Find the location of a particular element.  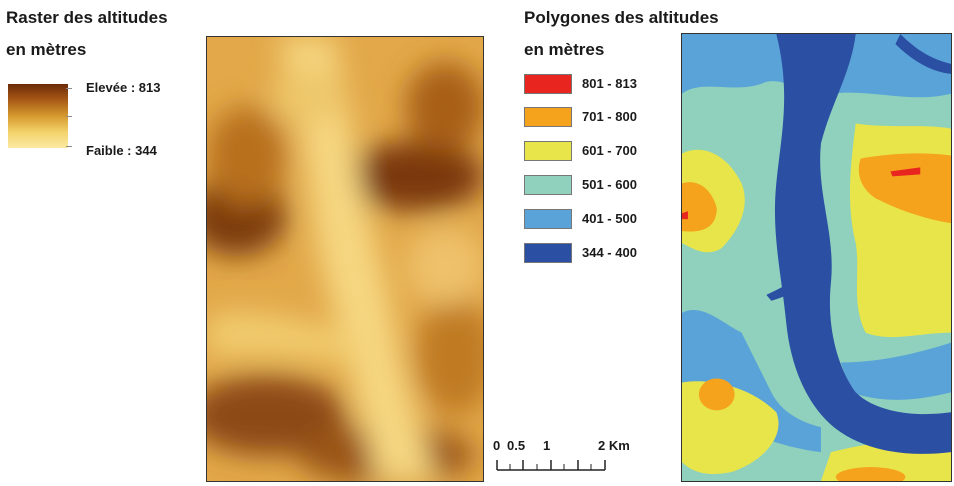

scale-label-0: 0 is located at coordinates (497, 445).